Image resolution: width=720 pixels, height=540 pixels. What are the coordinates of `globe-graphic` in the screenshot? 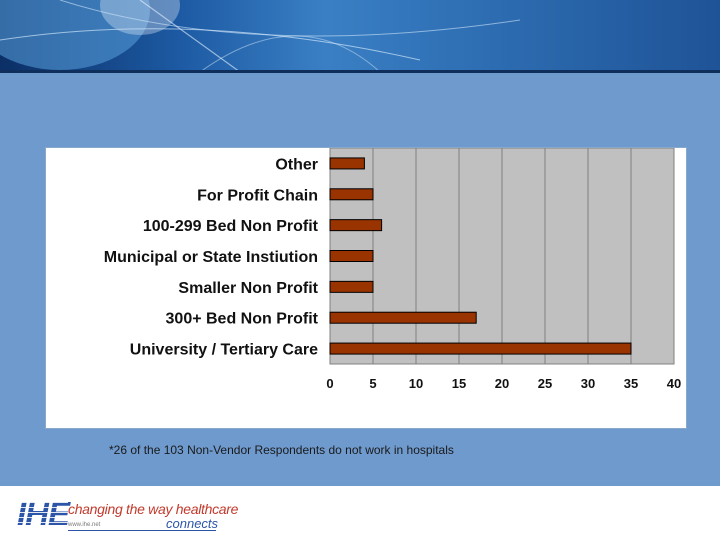 It's located at (260, 36).